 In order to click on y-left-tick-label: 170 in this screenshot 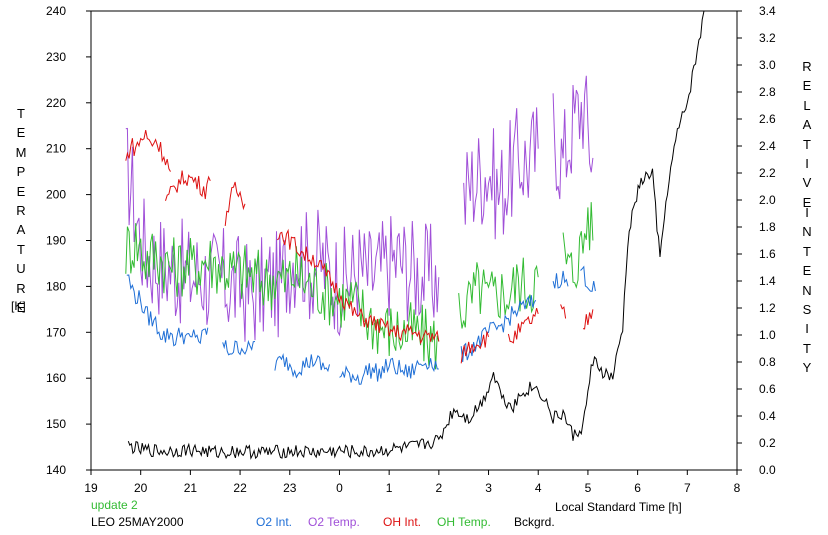, I will do `click(56, 332)`.